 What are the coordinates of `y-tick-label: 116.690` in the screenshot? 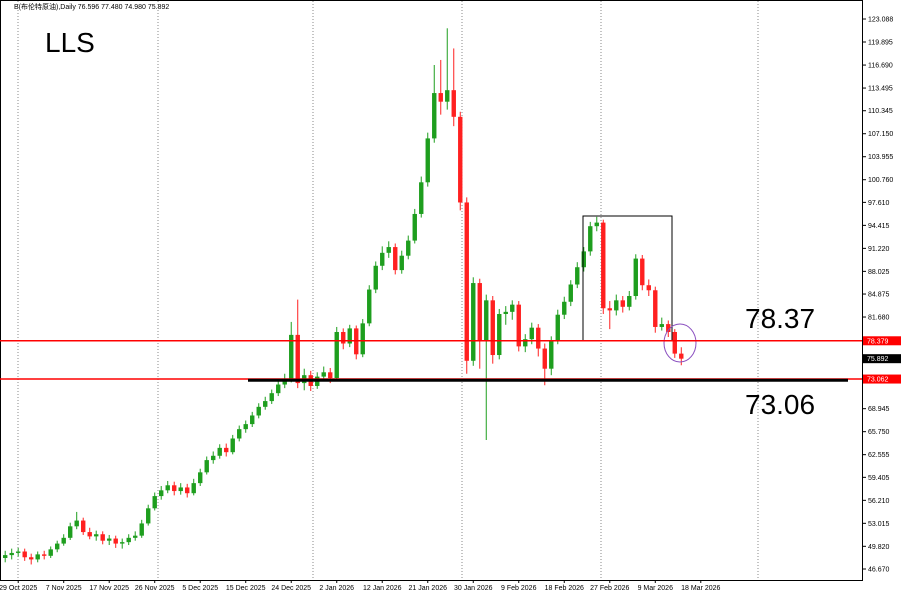 It's located at (880, 66).